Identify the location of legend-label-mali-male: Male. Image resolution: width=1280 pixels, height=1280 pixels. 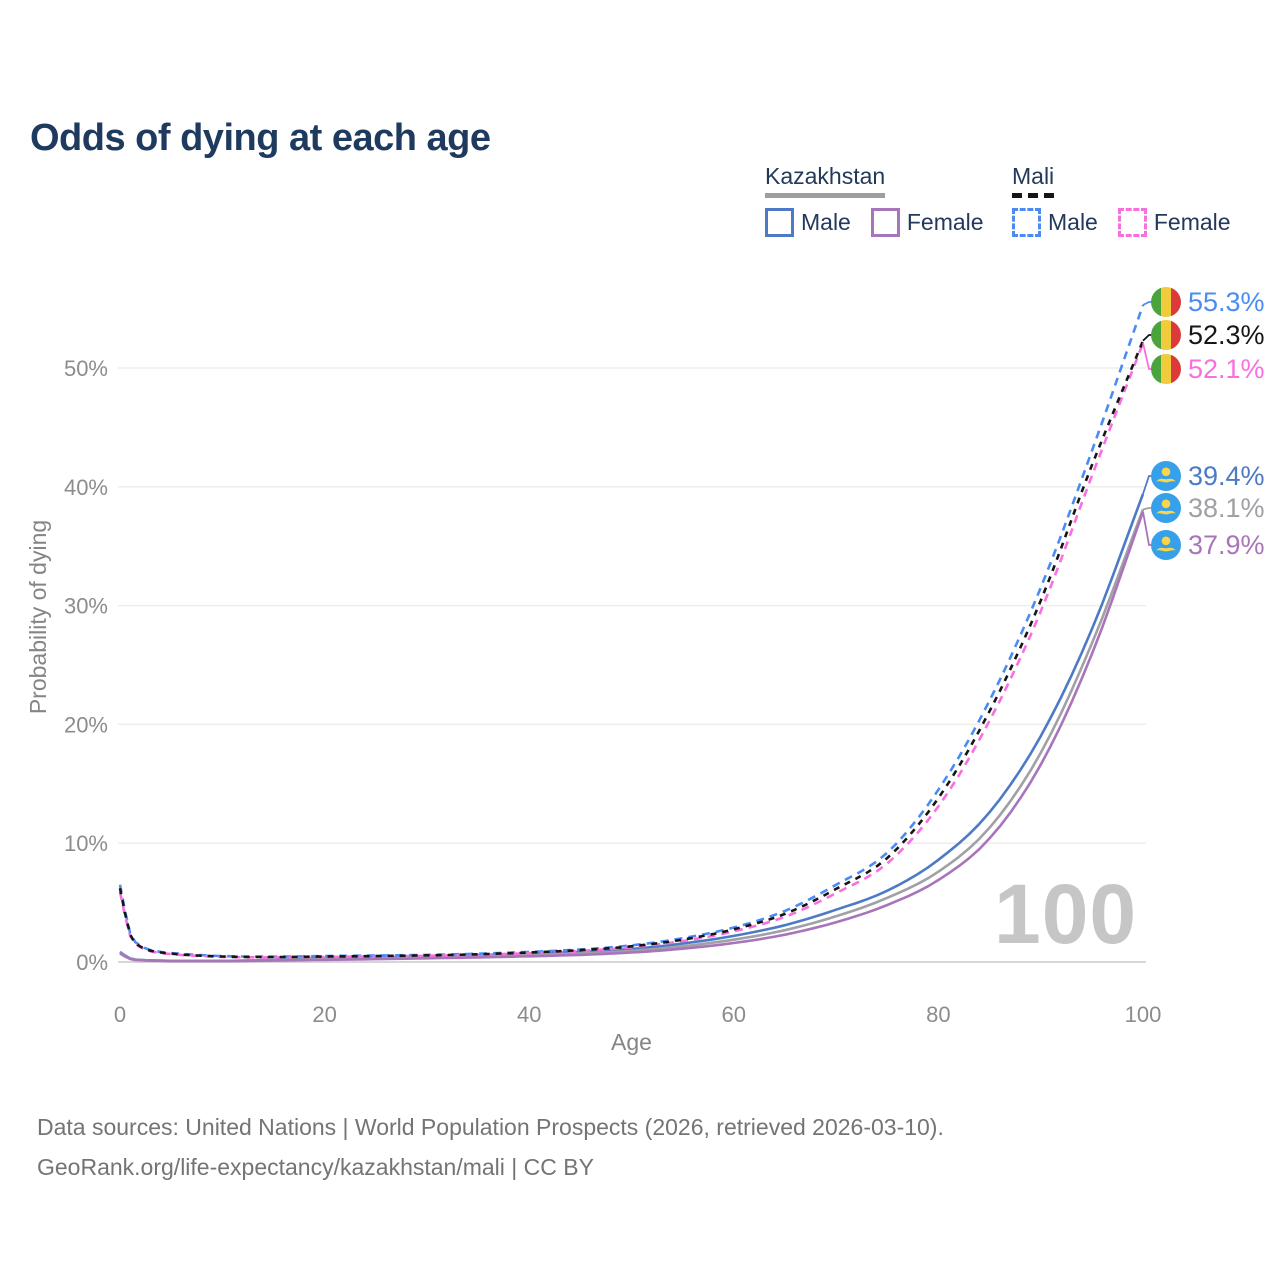
(1073, 222).